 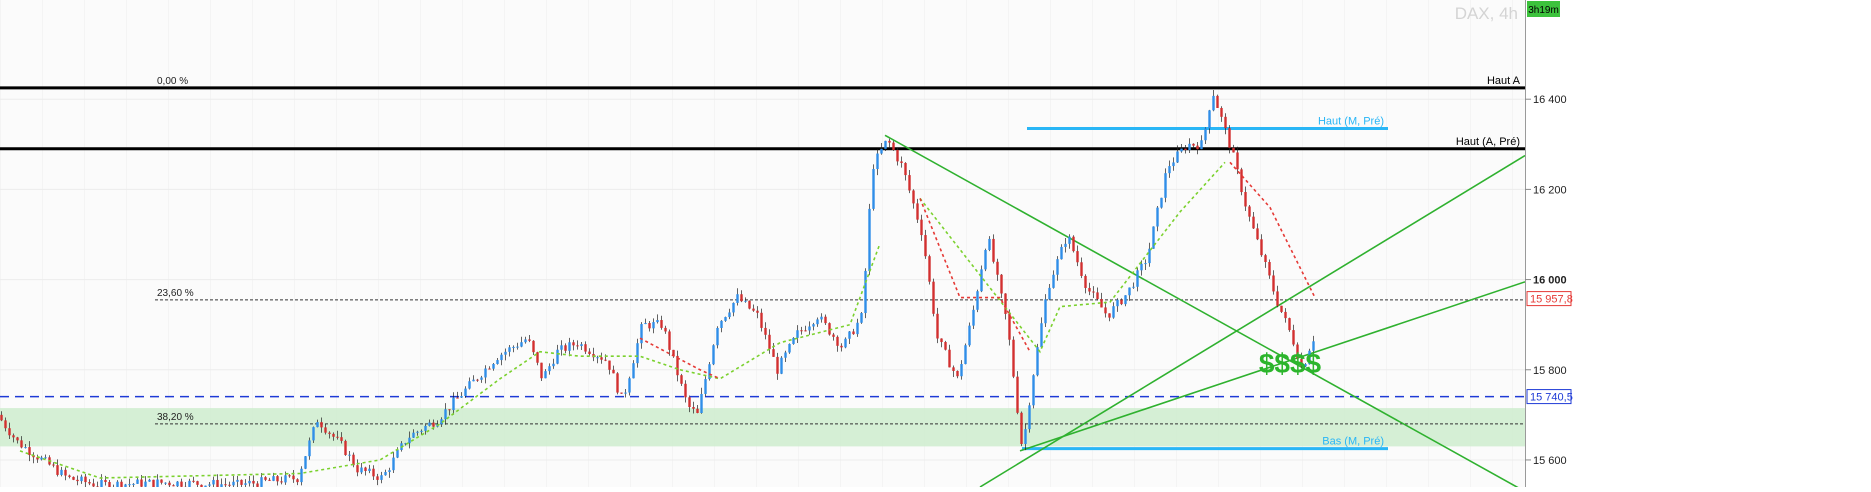 What do you see at coordinates (1550, 100) in the screenshot?
I see `axis-tick-label: 16 400` at bounding box center [1550, 100].